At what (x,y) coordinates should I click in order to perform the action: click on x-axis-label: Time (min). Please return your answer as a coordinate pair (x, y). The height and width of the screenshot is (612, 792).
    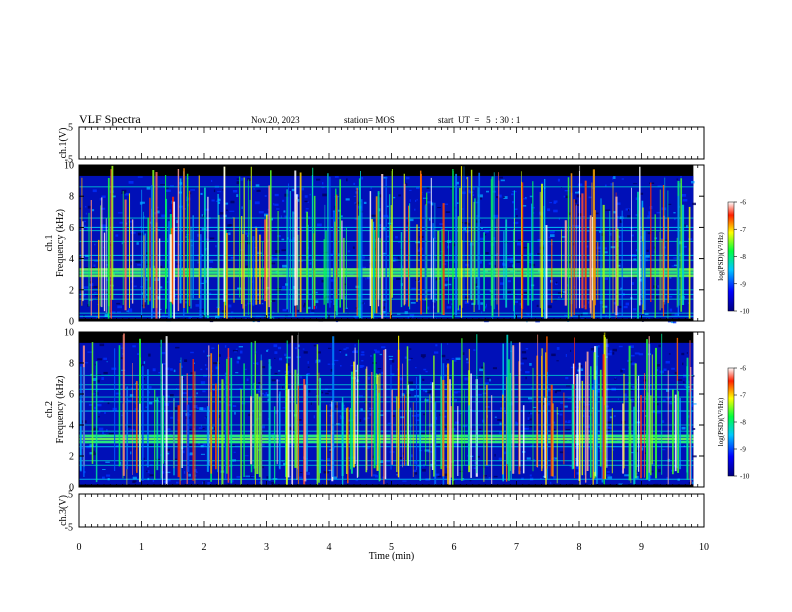
    Looking at the image, I should click on (391, 556).